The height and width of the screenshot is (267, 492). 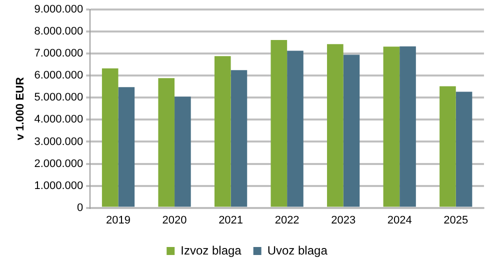 I want to click on legend-label: Uvoz blaga, so click(x=297, y=250).